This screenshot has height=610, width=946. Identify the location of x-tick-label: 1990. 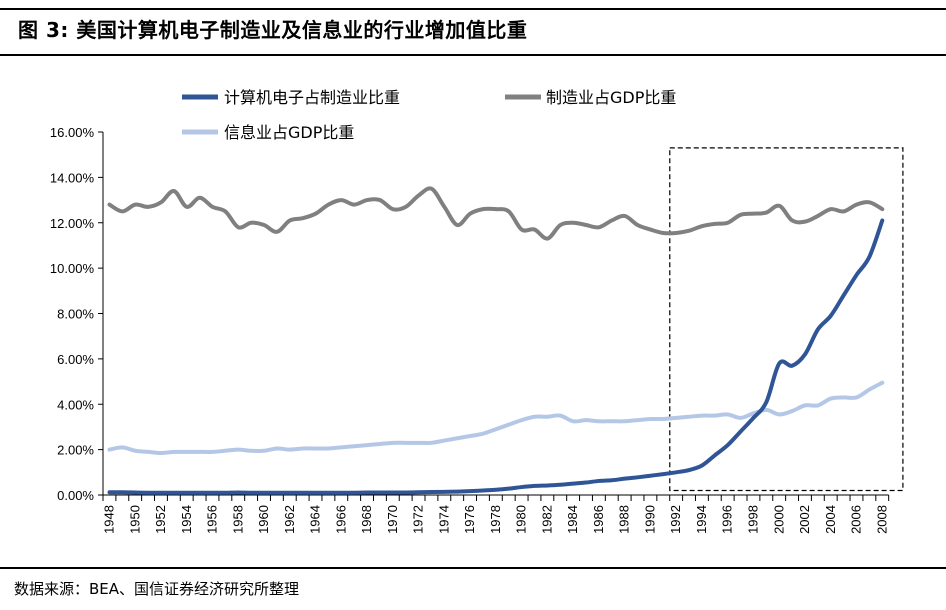
(649, 519).